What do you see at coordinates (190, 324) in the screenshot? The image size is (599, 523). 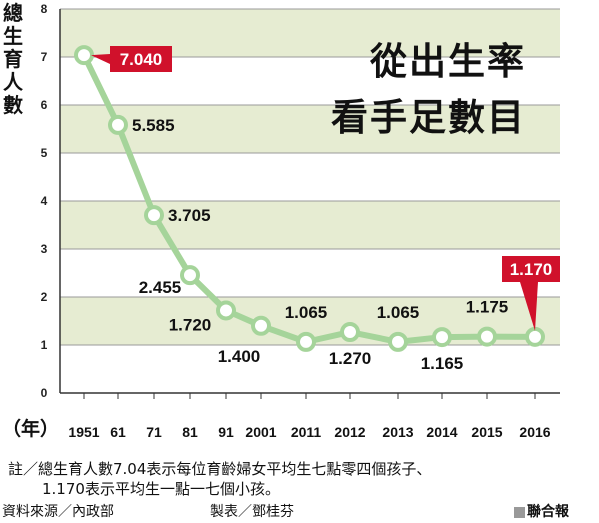 I see `data-label: 1.720` at bounding box center [190, 324].